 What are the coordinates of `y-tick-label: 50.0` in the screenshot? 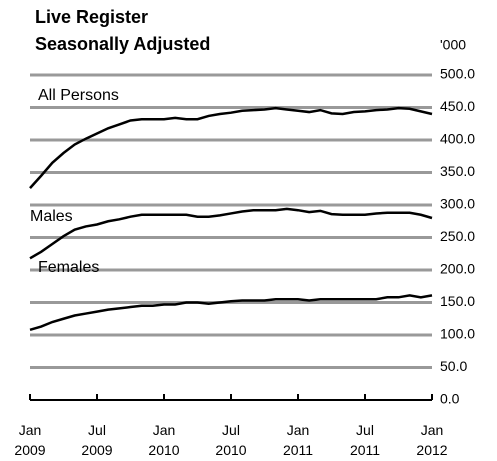 It's located at (453, 366).